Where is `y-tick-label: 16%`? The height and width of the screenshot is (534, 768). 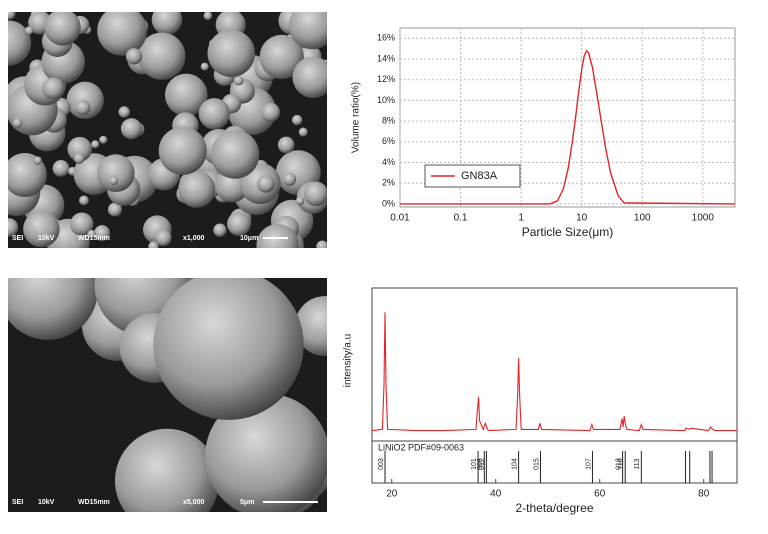
y-tick-label: 16% is located at coordinates (386, 38).